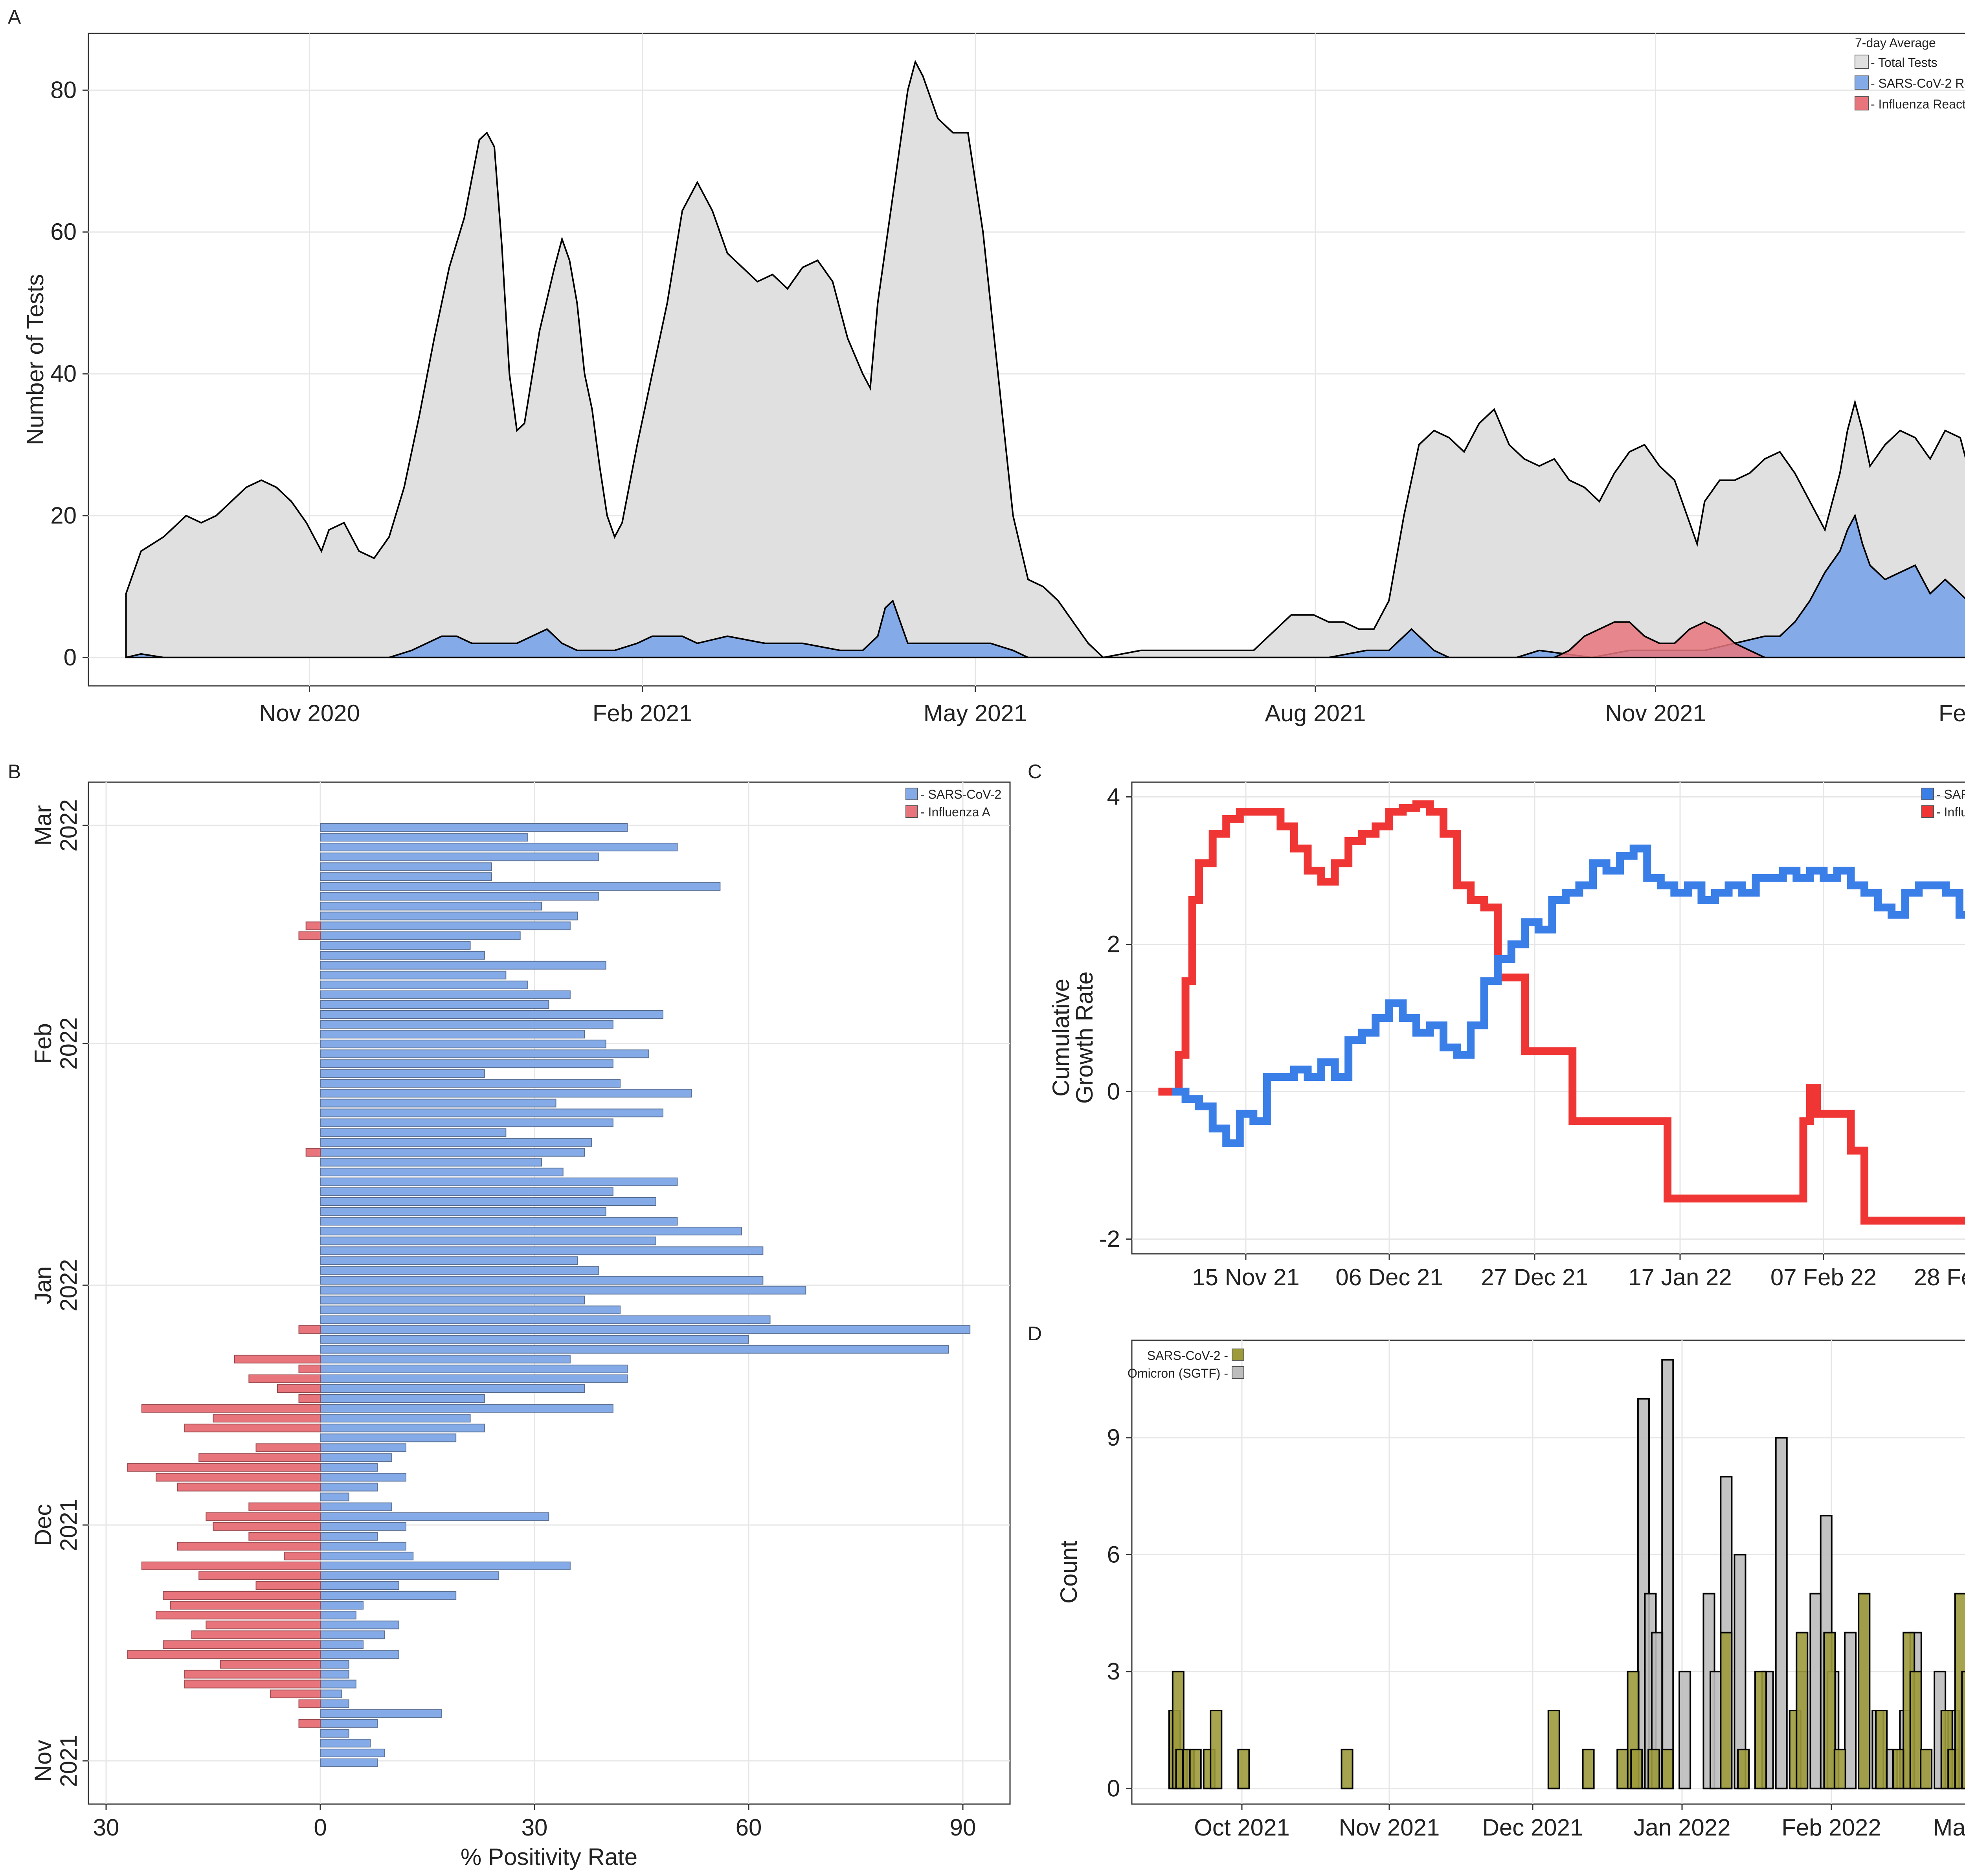 The width and height of the screenshot is (1965, 1876). I want to click on tick-label-x: 30, so click(535, 1828).